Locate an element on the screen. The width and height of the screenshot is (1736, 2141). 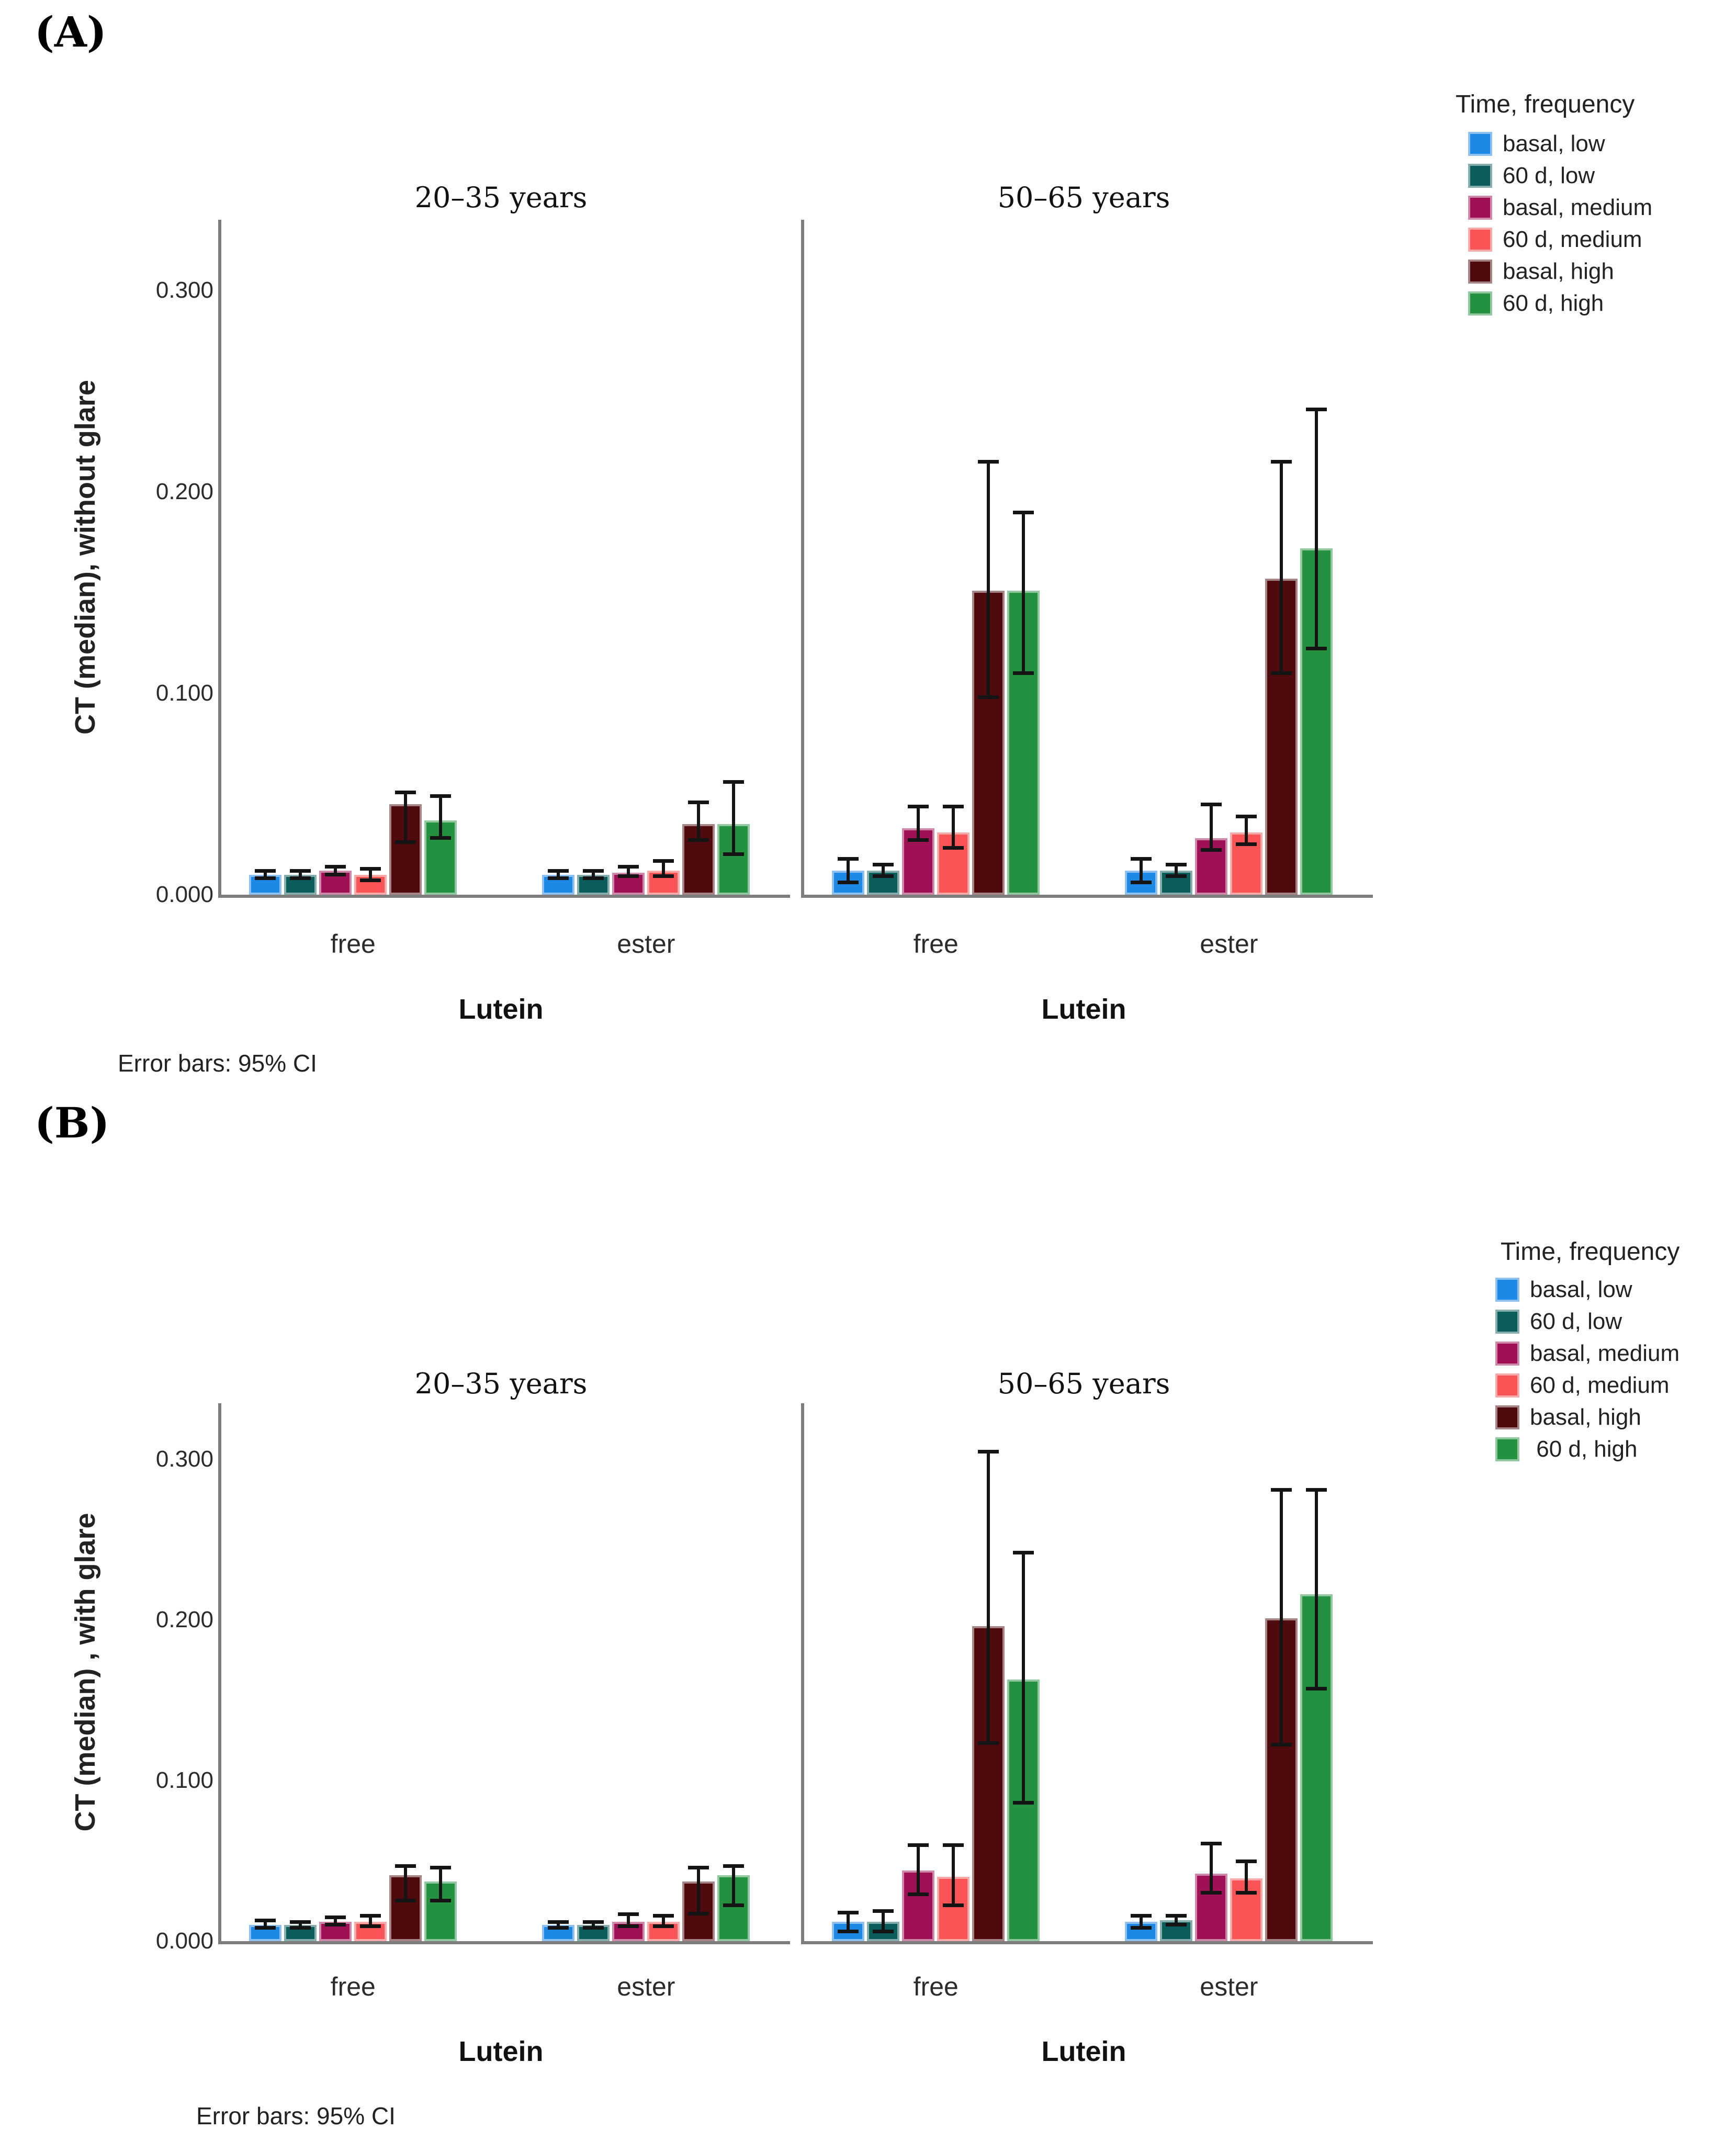
legend-label: 60 d, high is located at coordinates (1584, 1449).